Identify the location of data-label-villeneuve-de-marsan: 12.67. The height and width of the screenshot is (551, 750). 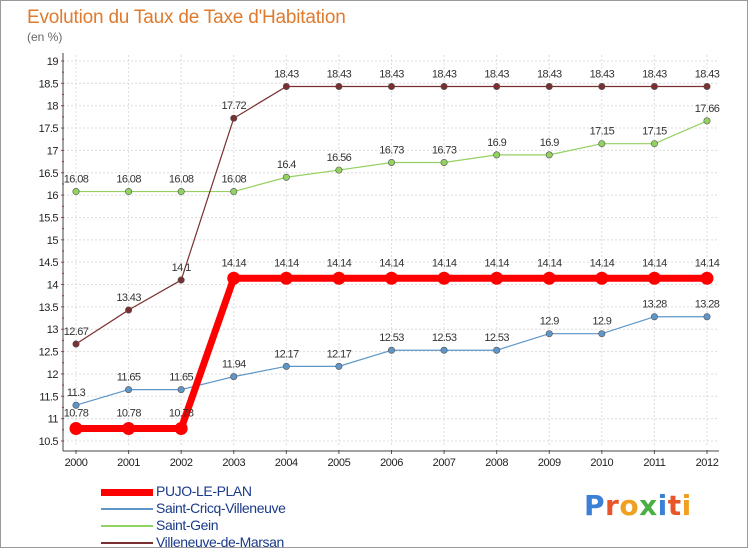
(76, 332).